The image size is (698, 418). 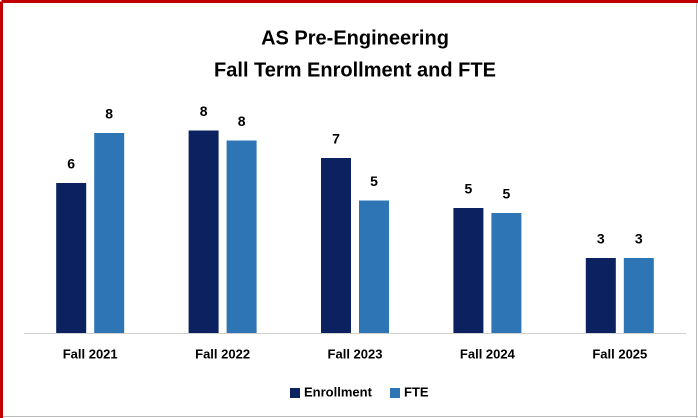 What do you see at coordinates (355, 70) in the screenshot?
I see `chart-subtitle: Fall Term Enrollment and FTE` at bounding box center [355, 70].